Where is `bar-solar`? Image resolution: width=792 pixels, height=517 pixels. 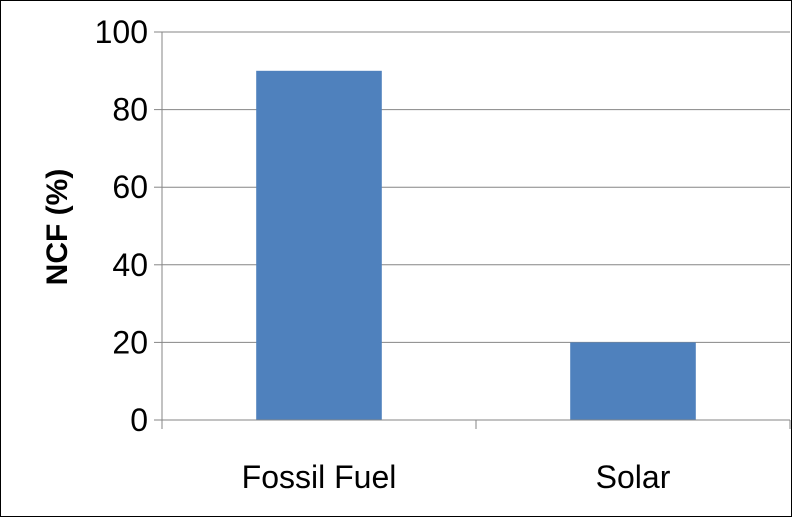
bar-solar is located at coordinates (633, 381).